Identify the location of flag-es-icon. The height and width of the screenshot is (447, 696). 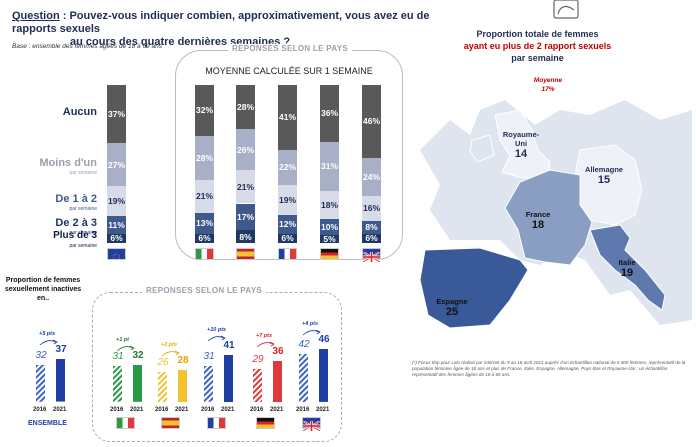
(245, 254).